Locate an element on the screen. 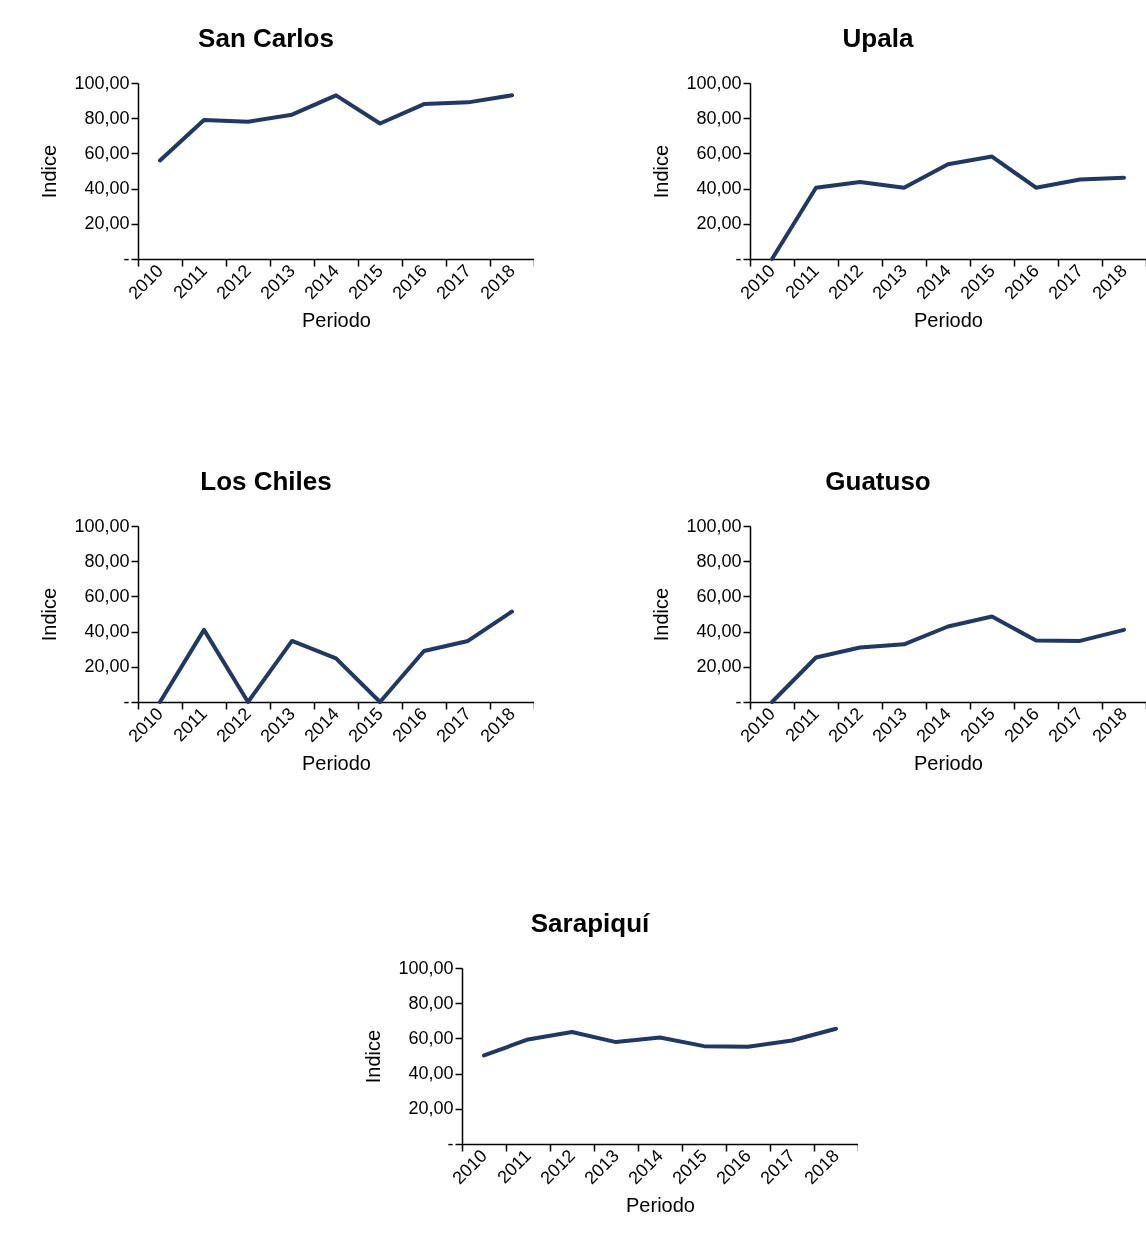 This screenshot has height=1252, width=1146. chart-title: Guatuso is located at coordinates (878, 481).